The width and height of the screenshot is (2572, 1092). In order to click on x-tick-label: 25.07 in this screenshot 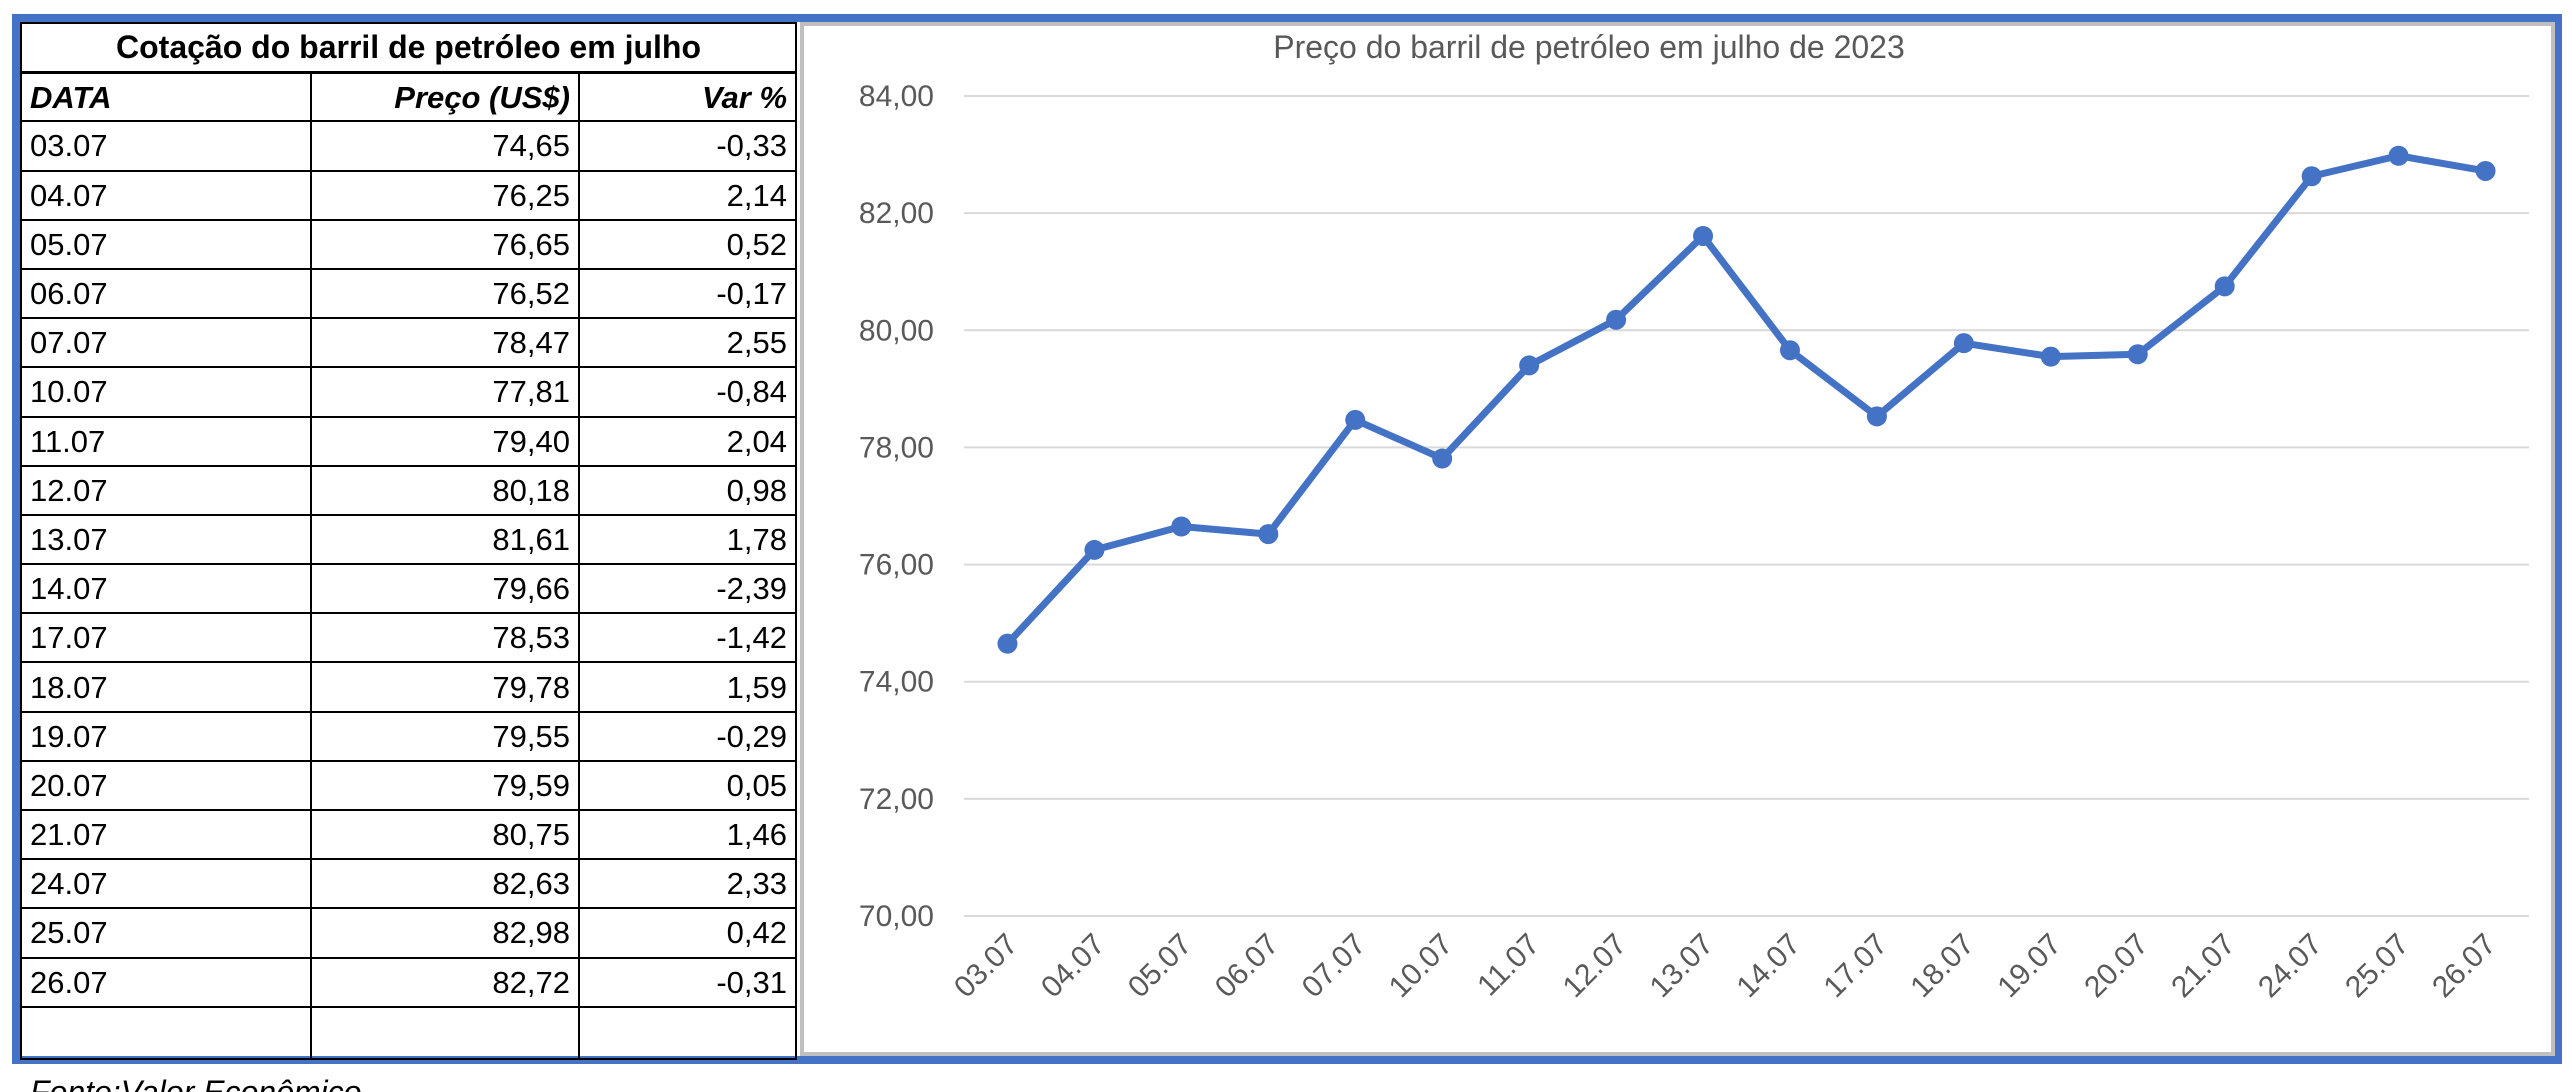, I will do `click(2377, 966)`.